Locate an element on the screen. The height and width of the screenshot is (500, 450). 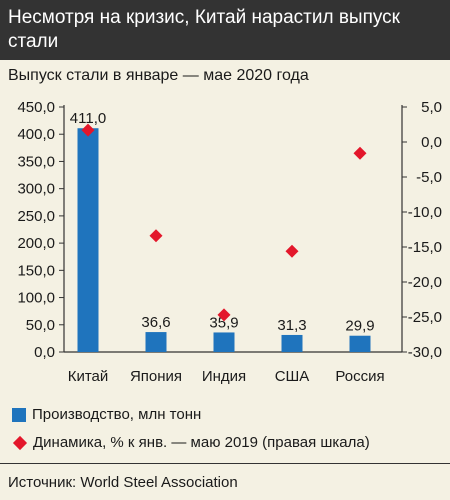
left-tick-label: 400,0 is located at coordinates (36, 134).